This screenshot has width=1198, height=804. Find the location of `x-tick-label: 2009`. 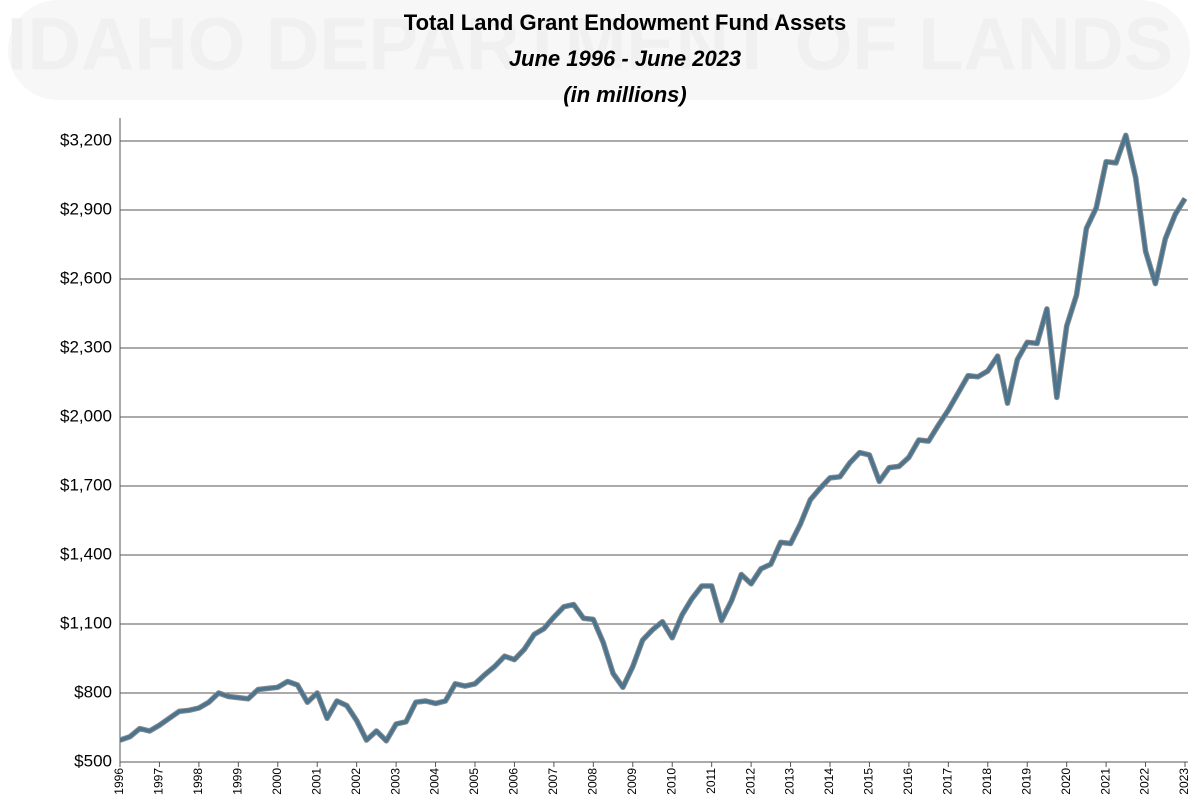

x-tick-label: 2009 is located at coordinates (632, 781).